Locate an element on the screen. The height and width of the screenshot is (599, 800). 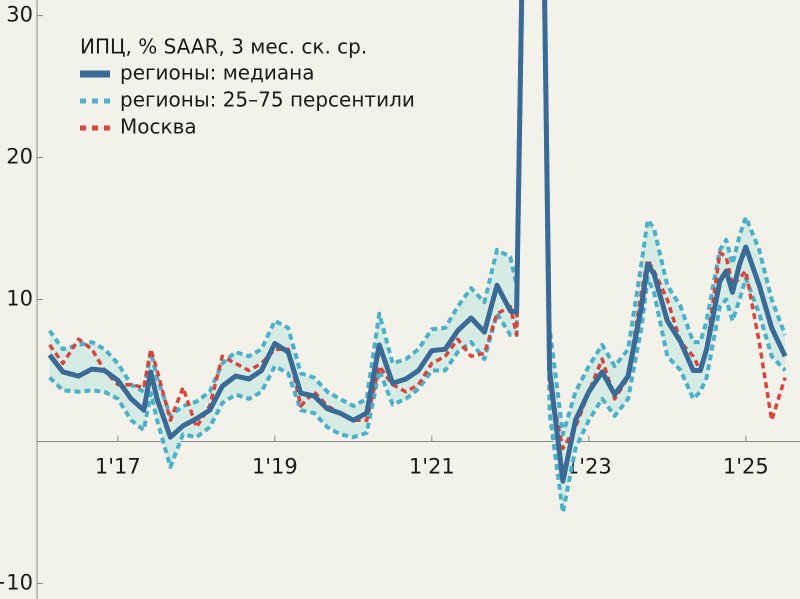
y-tick-label: −10 is located at coordinates (16, 582).